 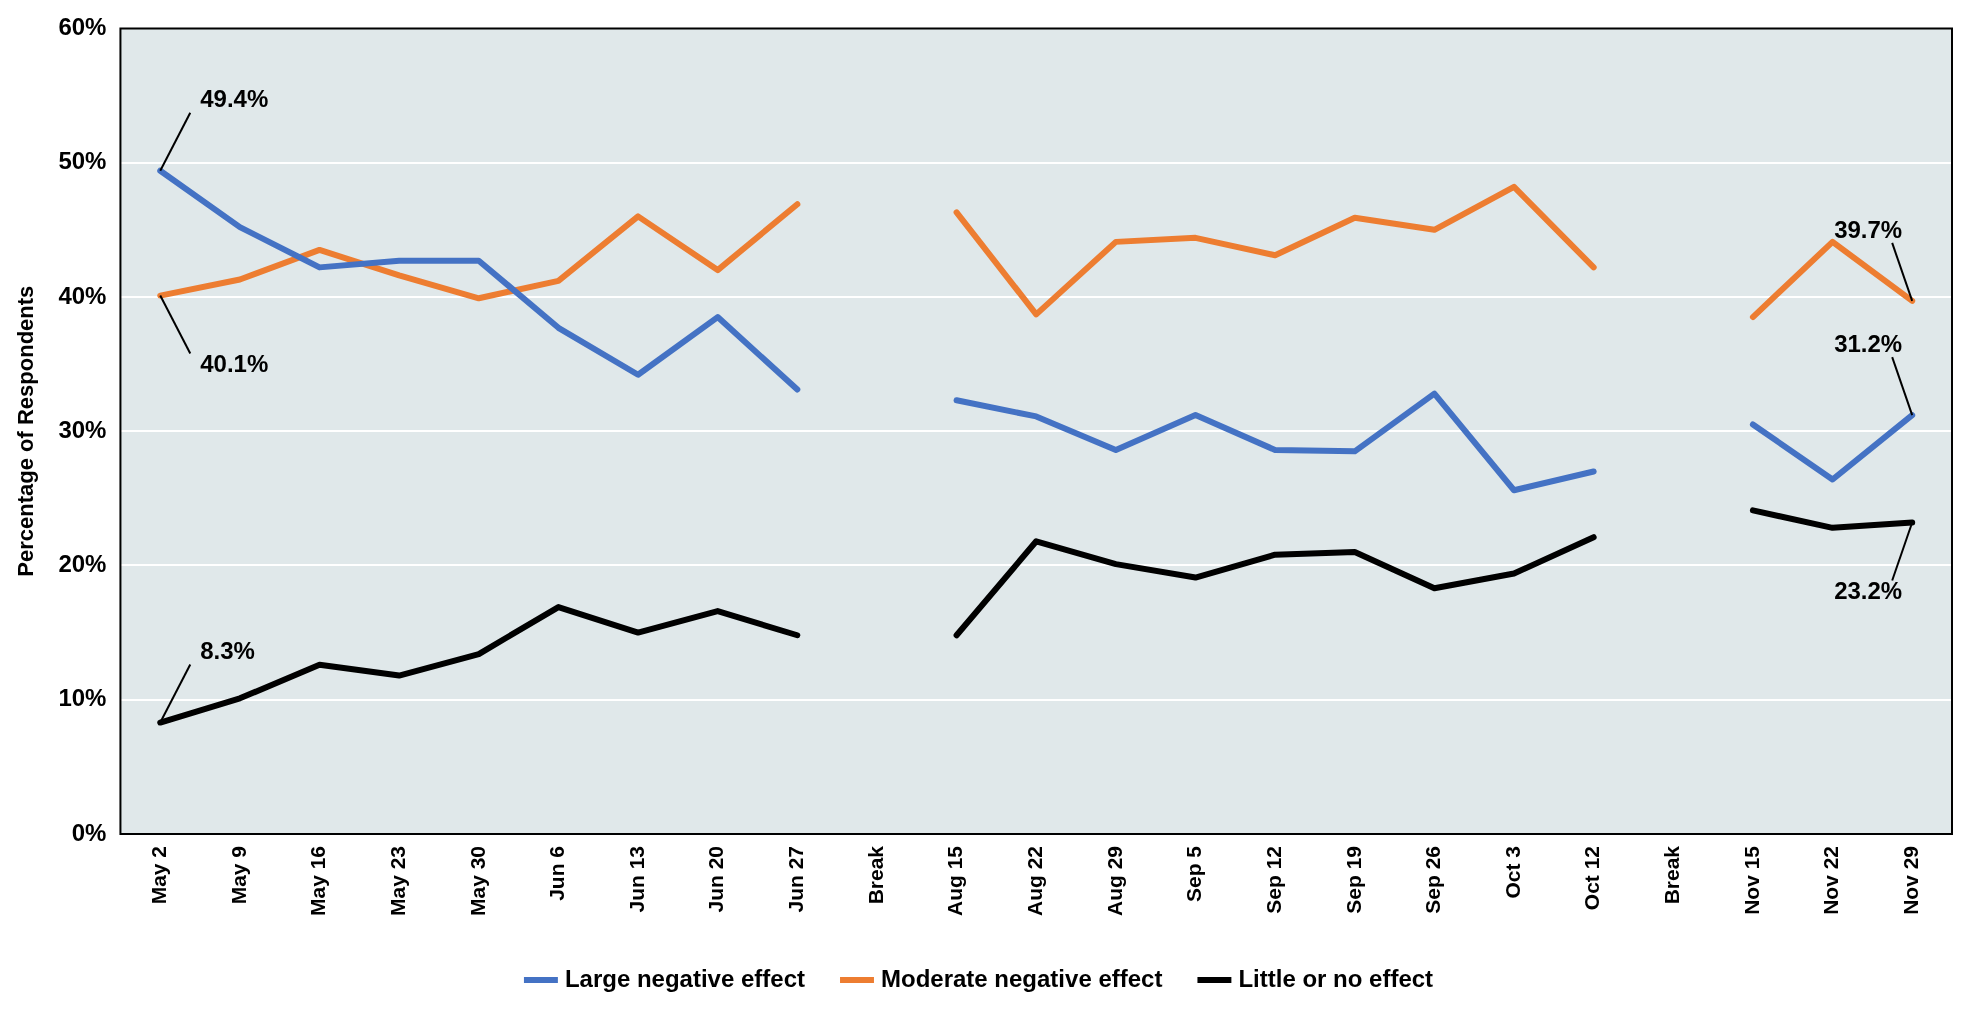 I want to click on x-tick-label: Nov 22, so click(x=1831, y=880).